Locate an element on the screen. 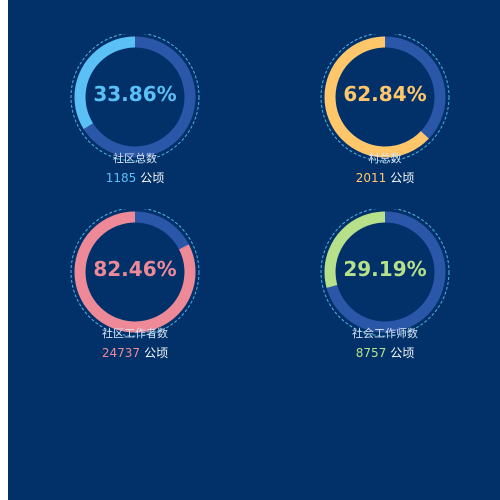 This screenshot has width=500, height=500. gauge-village-total: 62.84% 村总数 2011 公顷 is located at coordinates (385, 116).